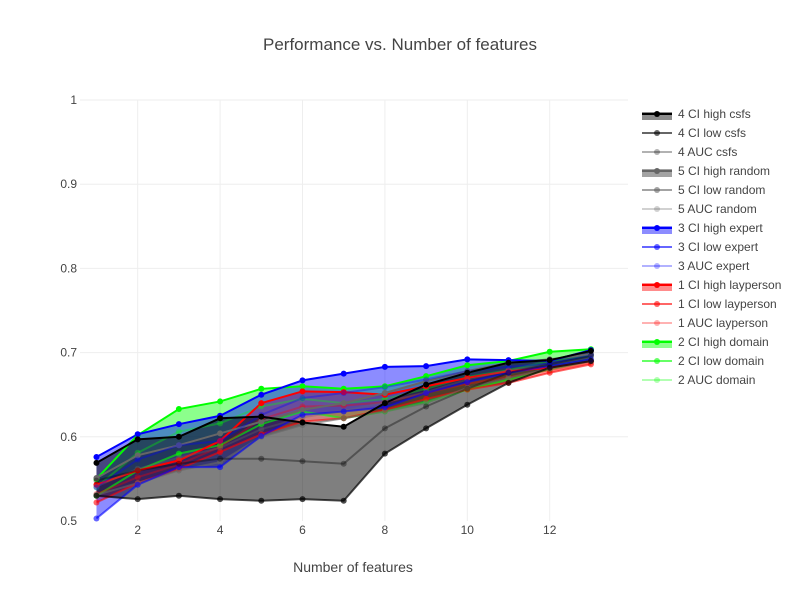 This screenshot has width=800, height=600. What do you see at coordinates (73, 100) in the screenshot?
I see `y-tick-label: 1` at bounding box center [73, 100].